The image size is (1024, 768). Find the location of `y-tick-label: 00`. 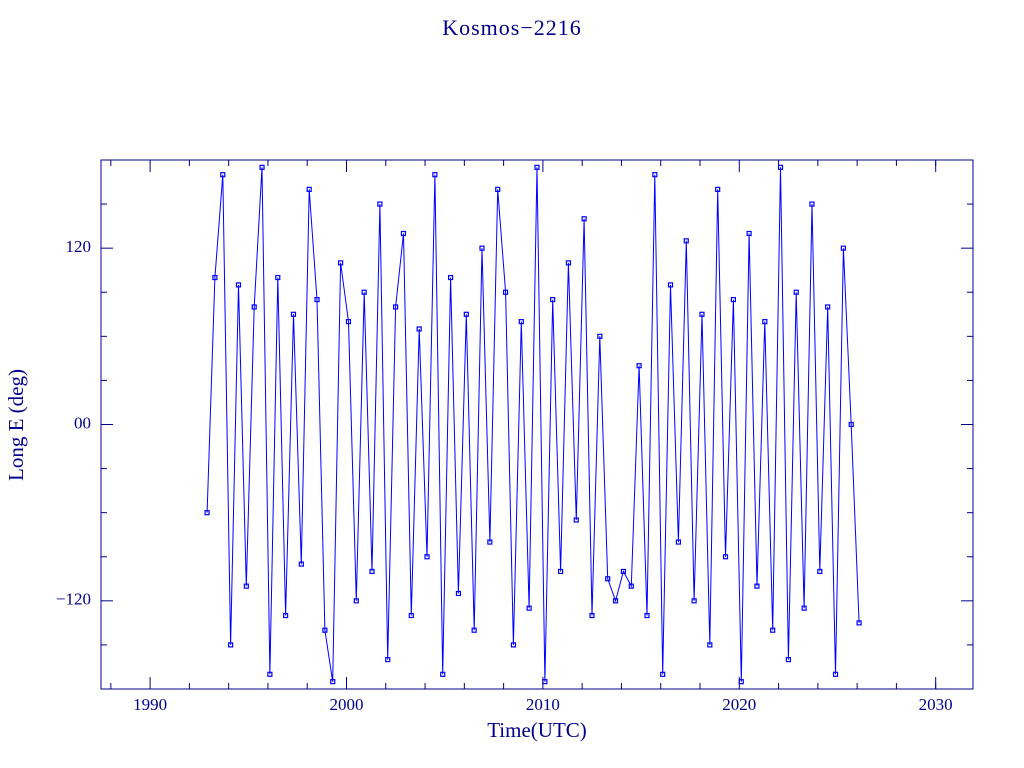

y-tick-label: 00 is located at coordinates (82, 422).